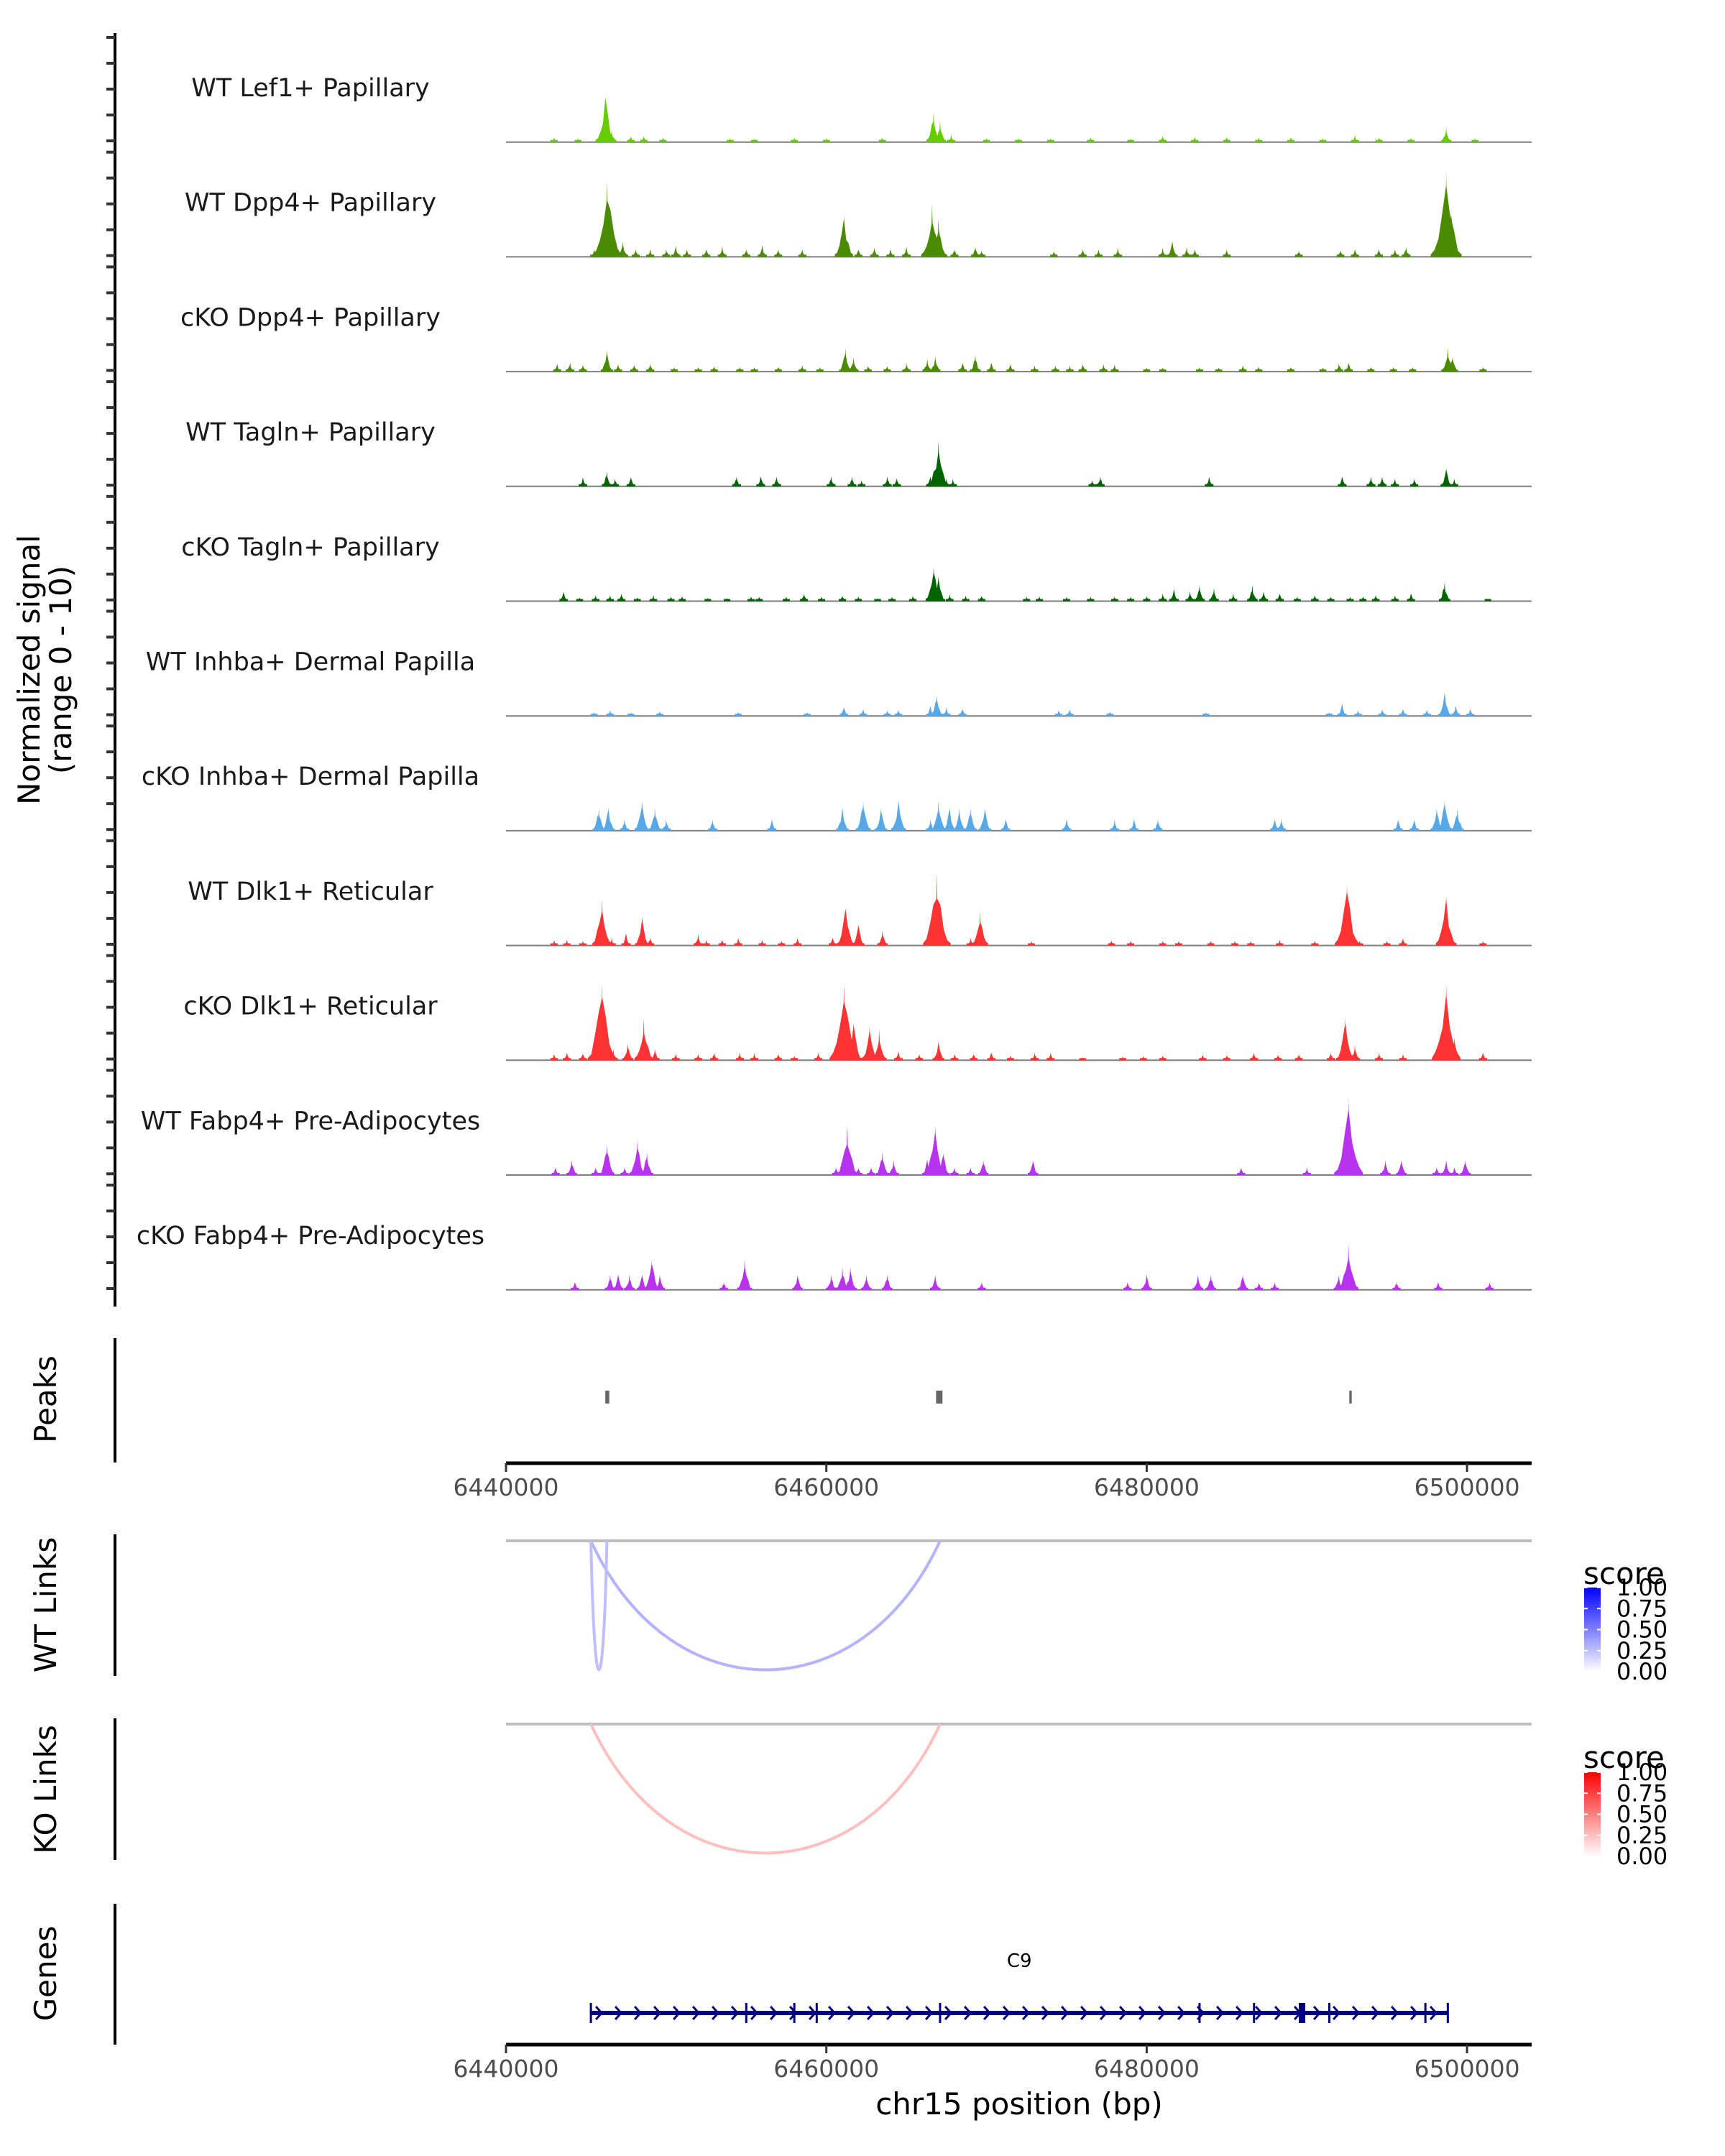 The image size is (1725, 2156). Describe the element at coordinates (1302, 2013) in the screenshot. I see `exon` at that location.